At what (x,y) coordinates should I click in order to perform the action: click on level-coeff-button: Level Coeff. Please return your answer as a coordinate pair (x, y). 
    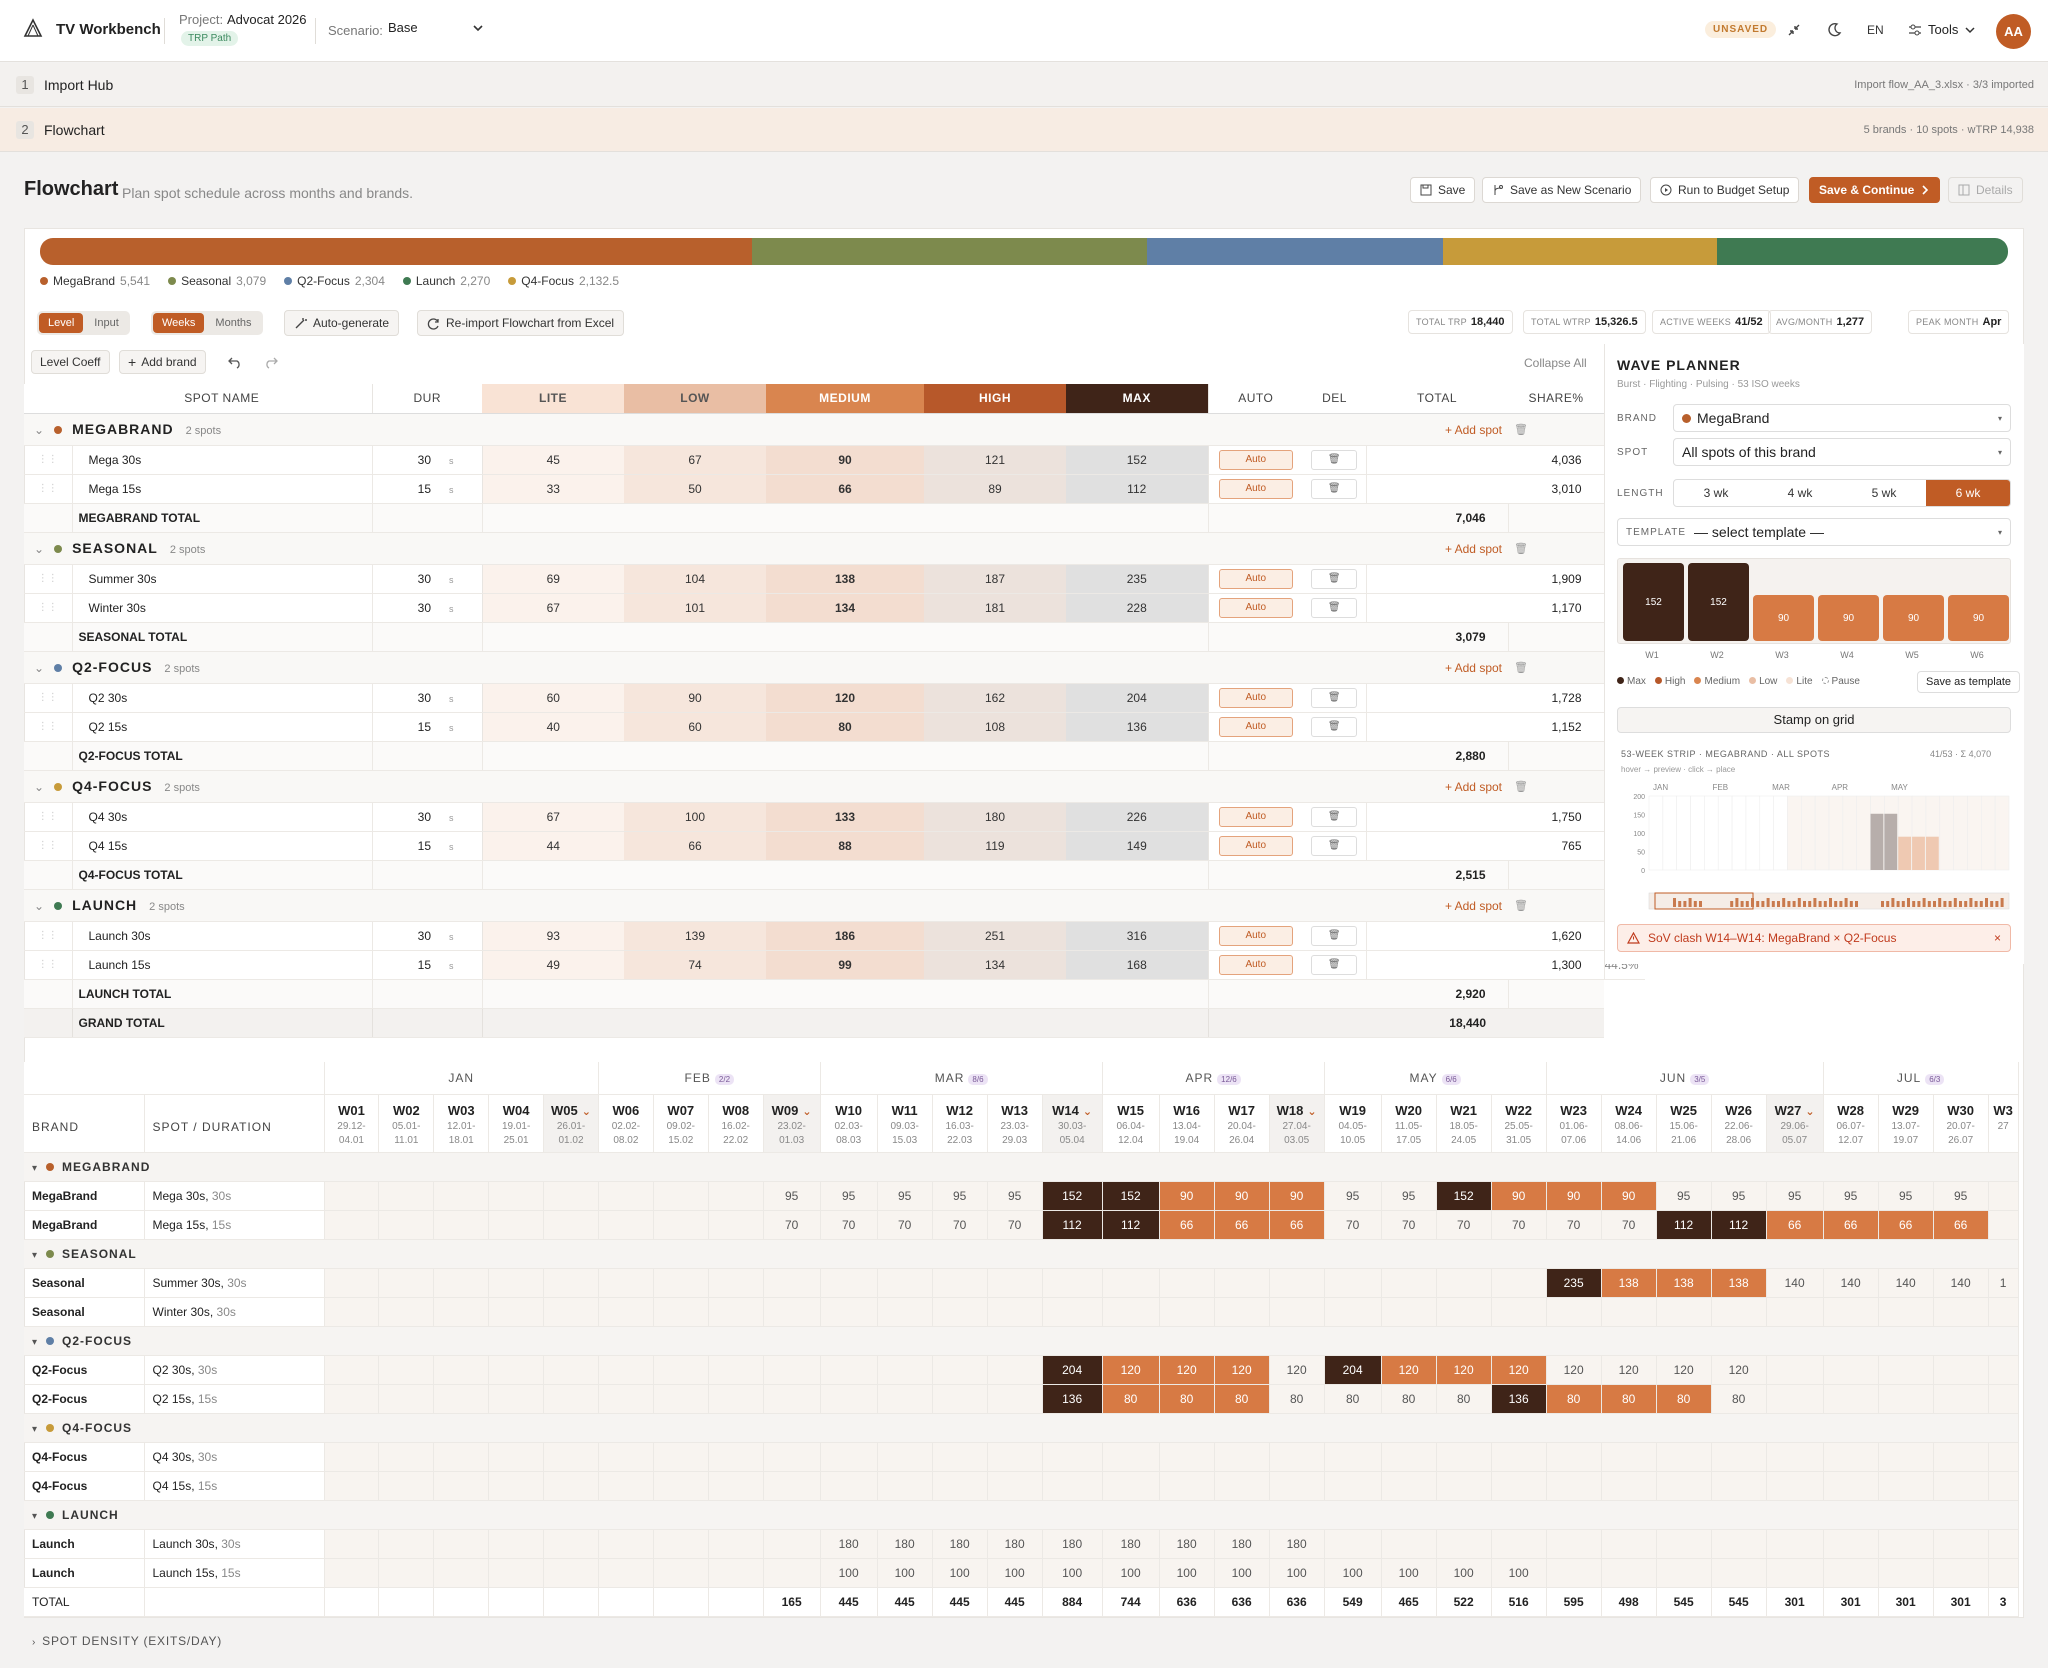
    Looking at the image, I should click on (70, 362).